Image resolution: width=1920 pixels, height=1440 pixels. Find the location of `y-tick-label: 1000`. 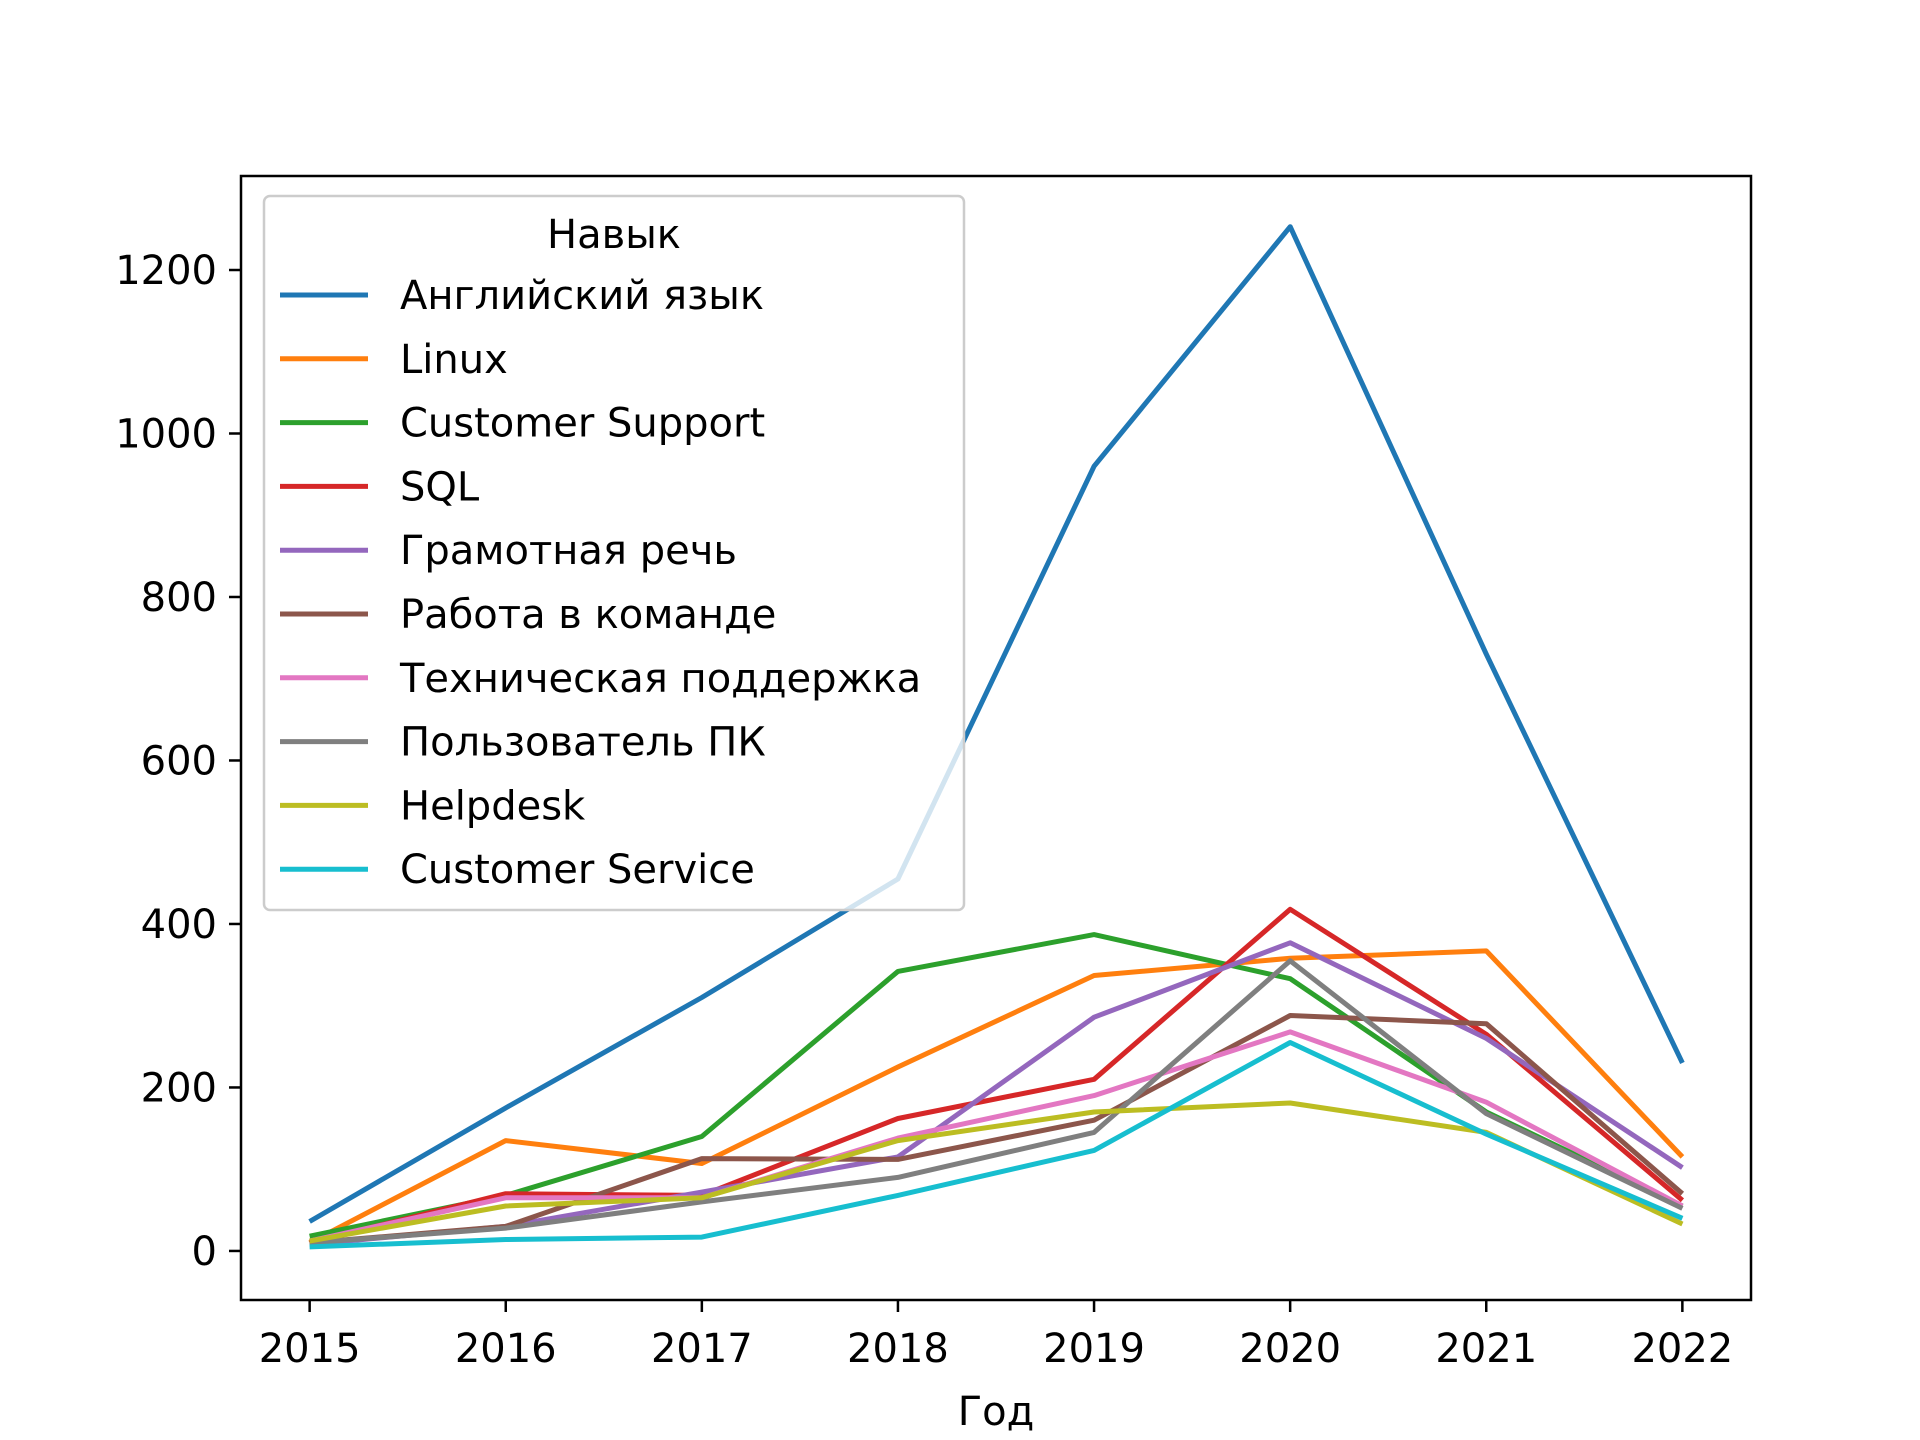

y-tick-label: 1000 is located at coordinates (166, 434).